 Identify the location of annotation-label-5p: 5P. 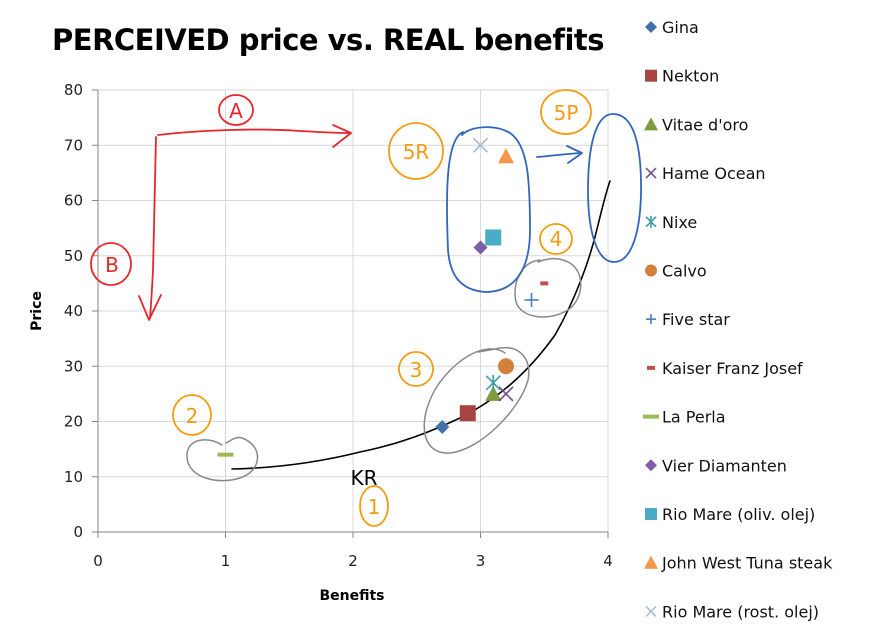
(566, 113).